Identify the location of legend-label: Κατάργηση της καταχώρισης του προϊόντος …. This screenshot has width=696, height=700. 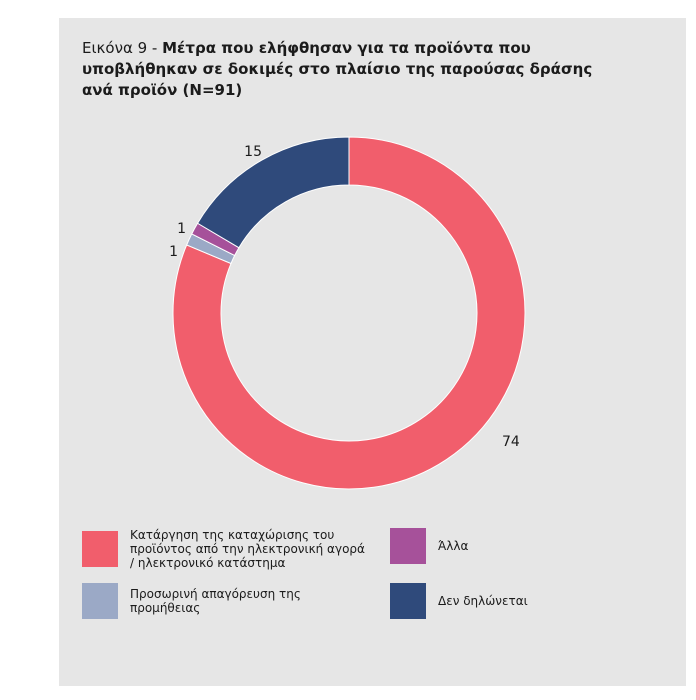
(247, 549).